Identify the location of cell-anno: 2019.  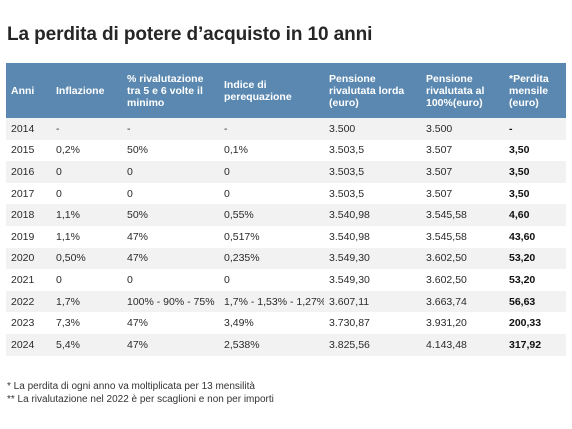
(23, 236).